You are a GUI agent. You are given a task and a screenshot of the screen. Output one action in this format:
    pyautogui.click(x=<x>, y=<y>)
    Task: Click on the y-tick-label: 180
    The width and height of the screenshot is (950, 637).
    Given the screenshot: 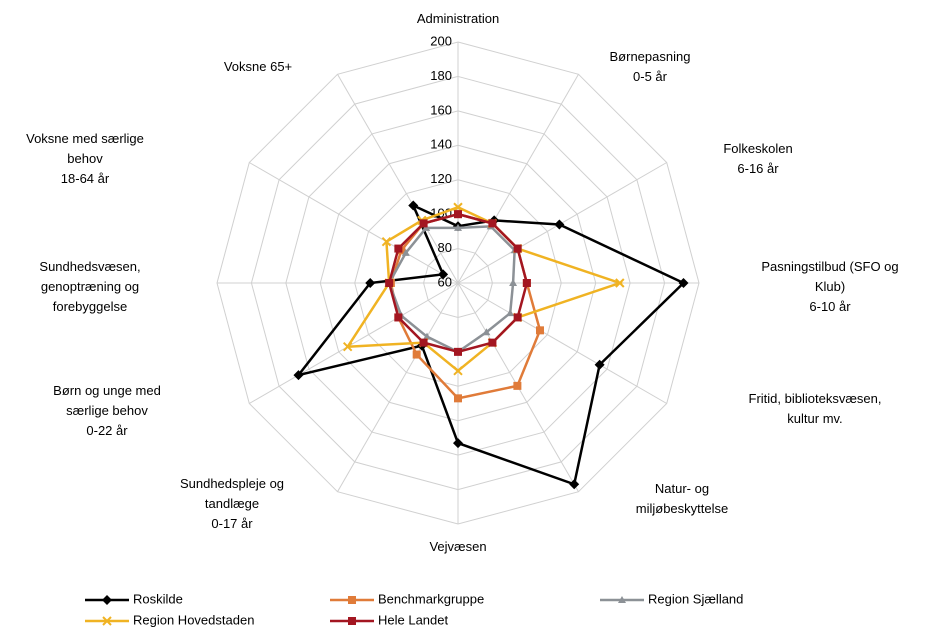 What is the action you would take?
    pyautogui.click(x=441, y=75)
    